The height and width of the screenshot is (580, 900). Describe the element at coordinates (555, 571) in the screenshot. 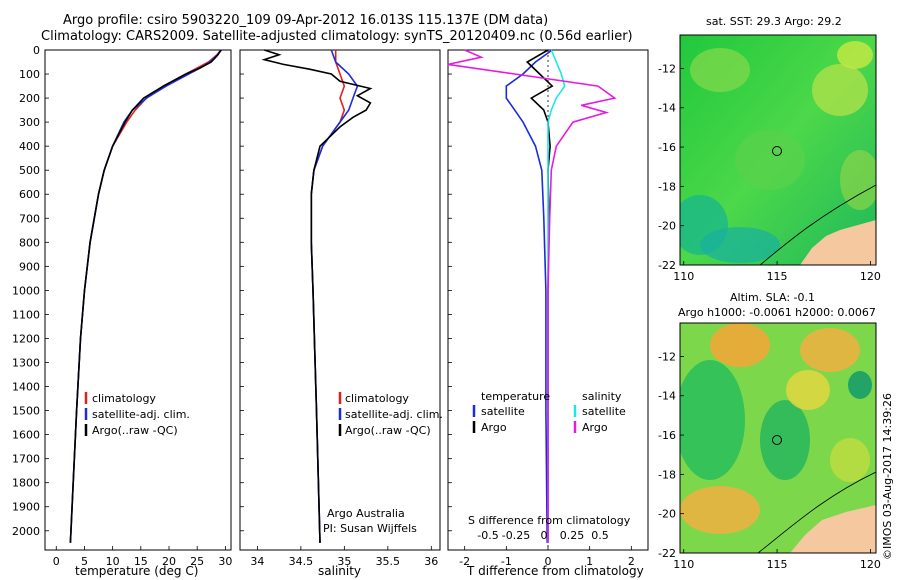

I see `difference-xlabel: T difference from climatology` at that location.